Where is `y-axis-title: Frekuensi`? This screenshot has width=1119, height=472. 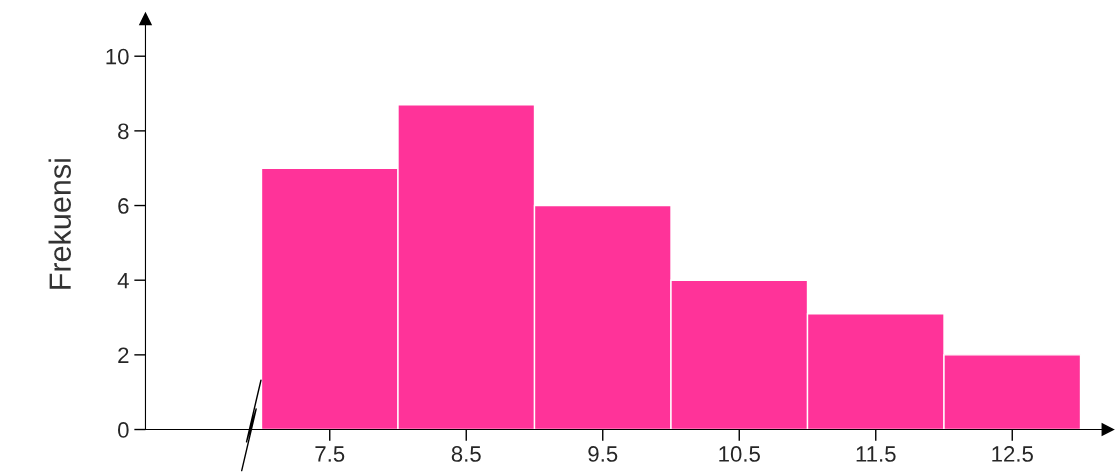
y-axis-title: Frekuensi is located at coordinates (59, 224).